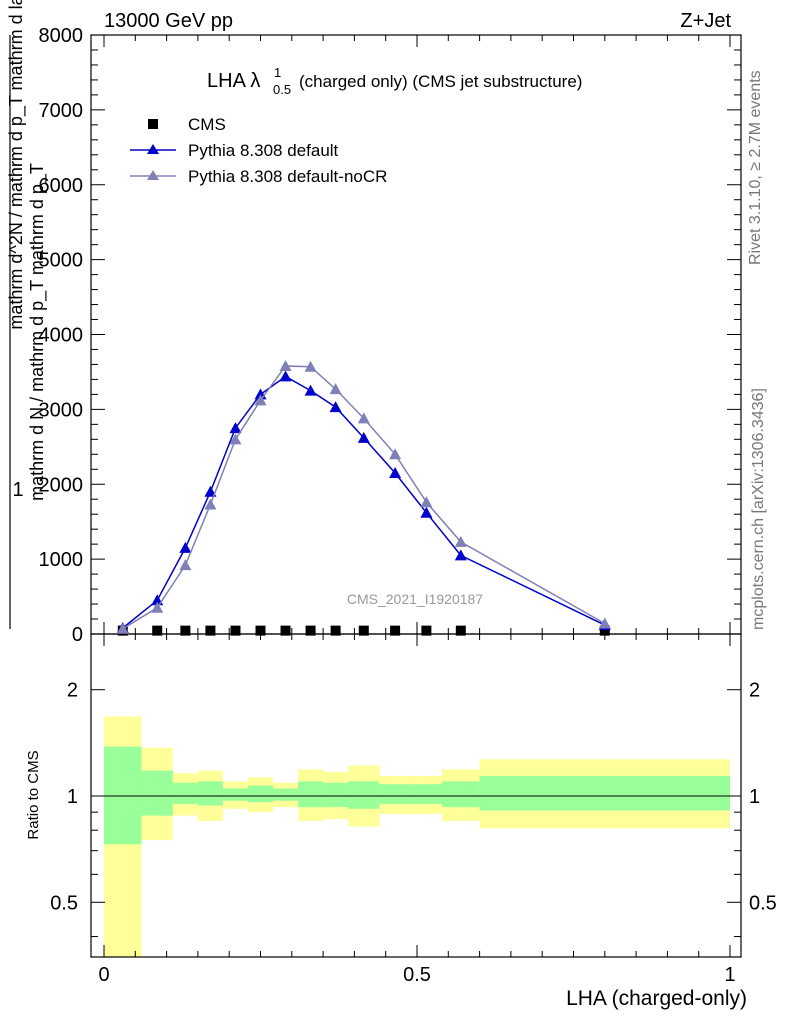 Image resolution: width=786 pixels, height=1024 pixels. What do you see at coordinates (763, 903) in the screenshot?
I see `ratio-tick-label-right: 0.5` at bounding box center [763, 903].